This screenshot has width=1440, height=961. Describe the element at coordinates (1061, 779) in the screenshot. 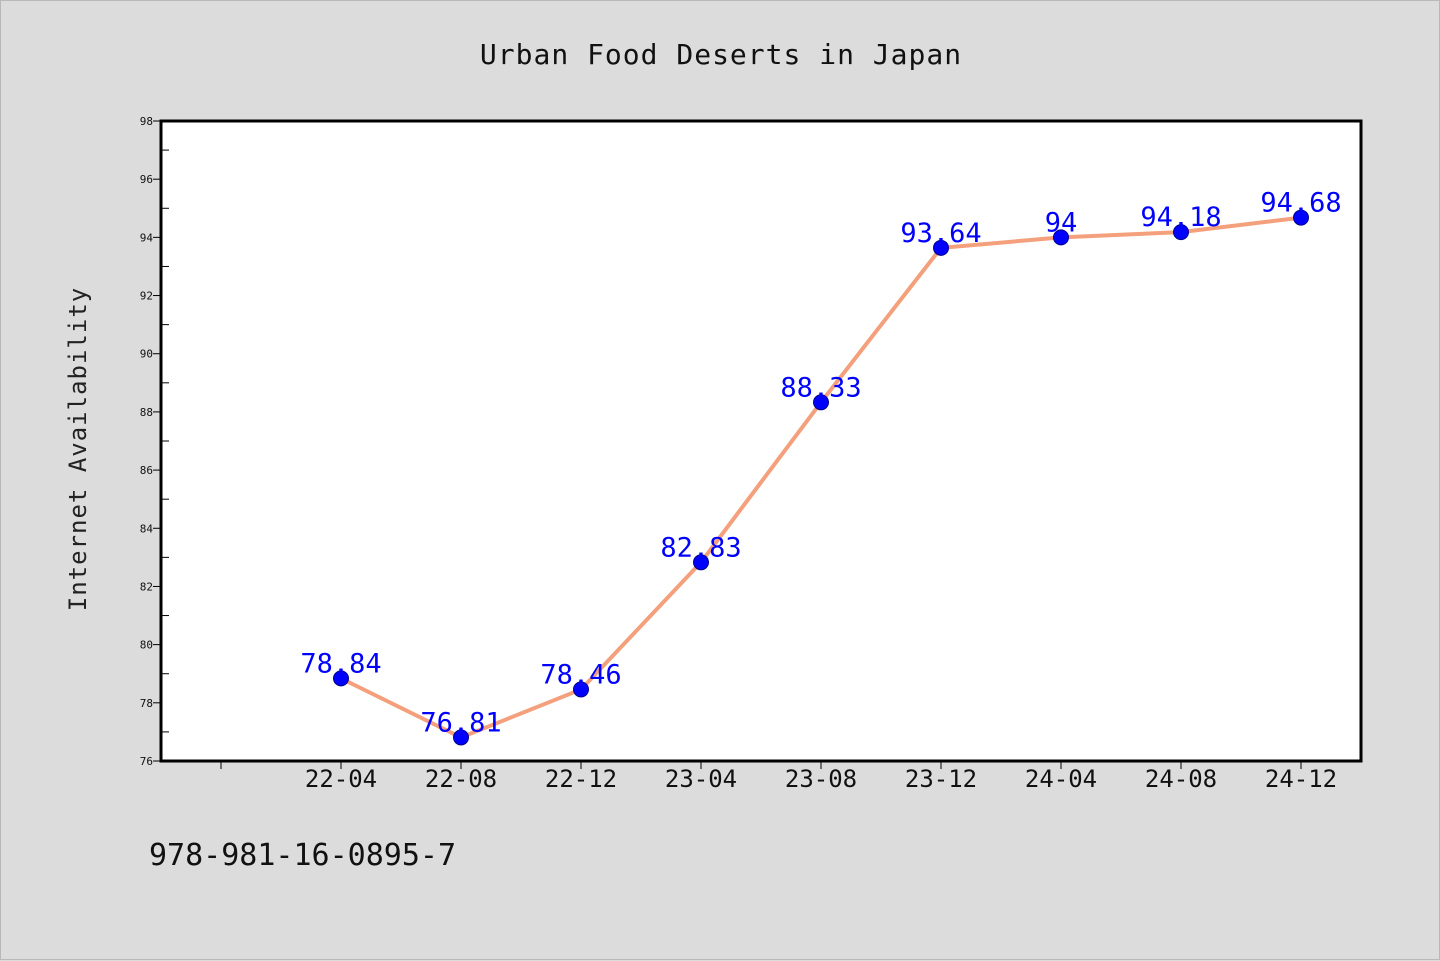

I see `x-tick-label: 24-04` at that location.